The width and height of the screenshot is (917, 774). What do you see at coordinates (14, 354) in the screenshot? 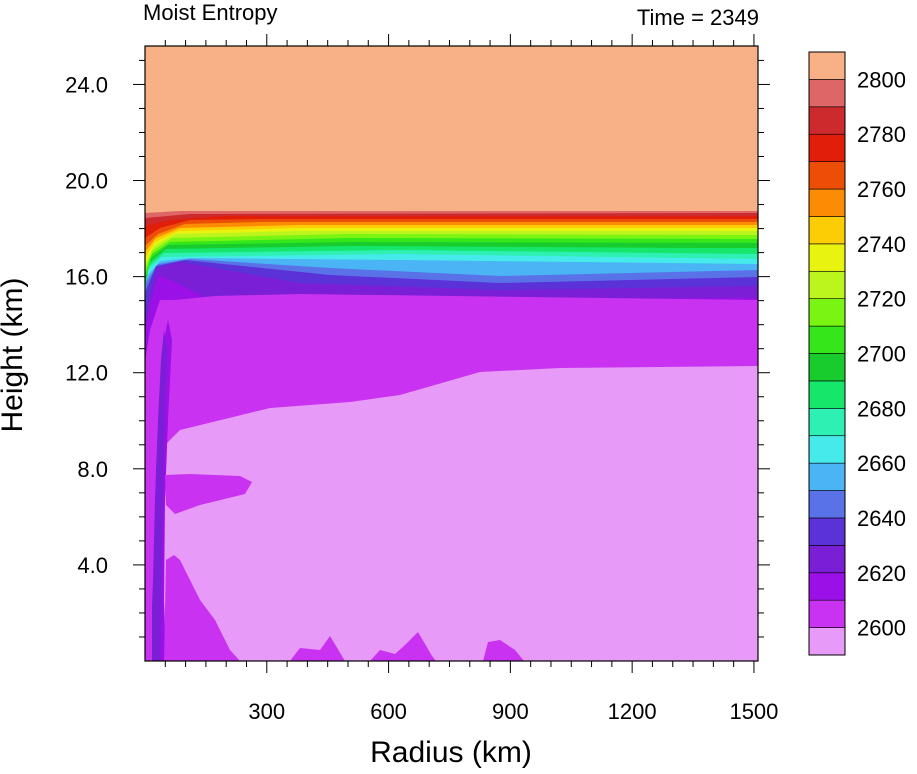
I see `y-axis-label: Height (km)` at bounding box center [14, 354].